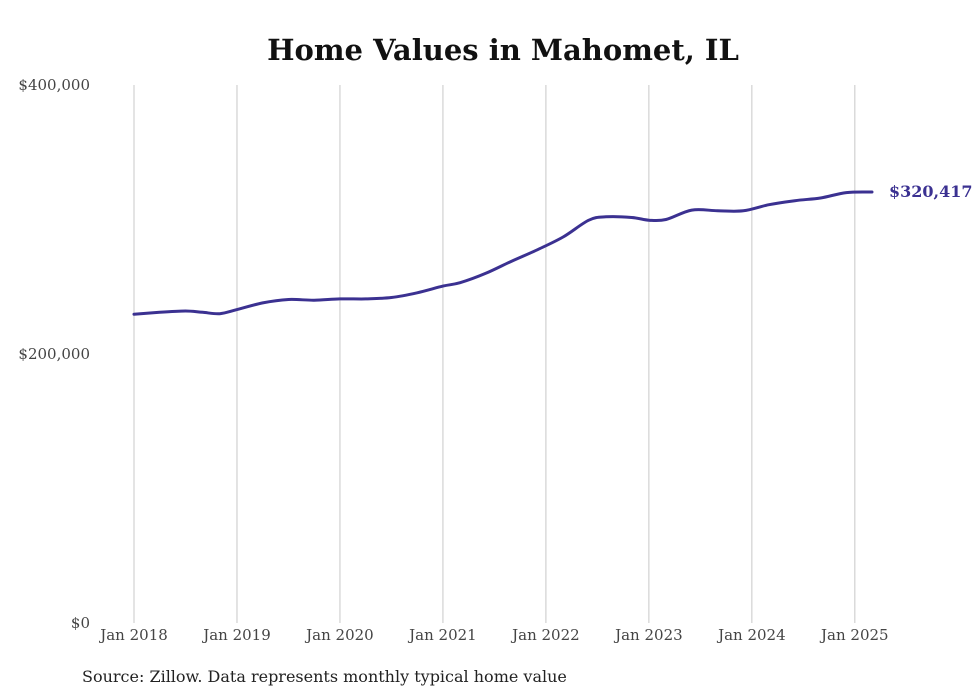 This screenshot has height=699, width=980. I want to click on x-tick-label: Jan 2025, so click(854, 635).